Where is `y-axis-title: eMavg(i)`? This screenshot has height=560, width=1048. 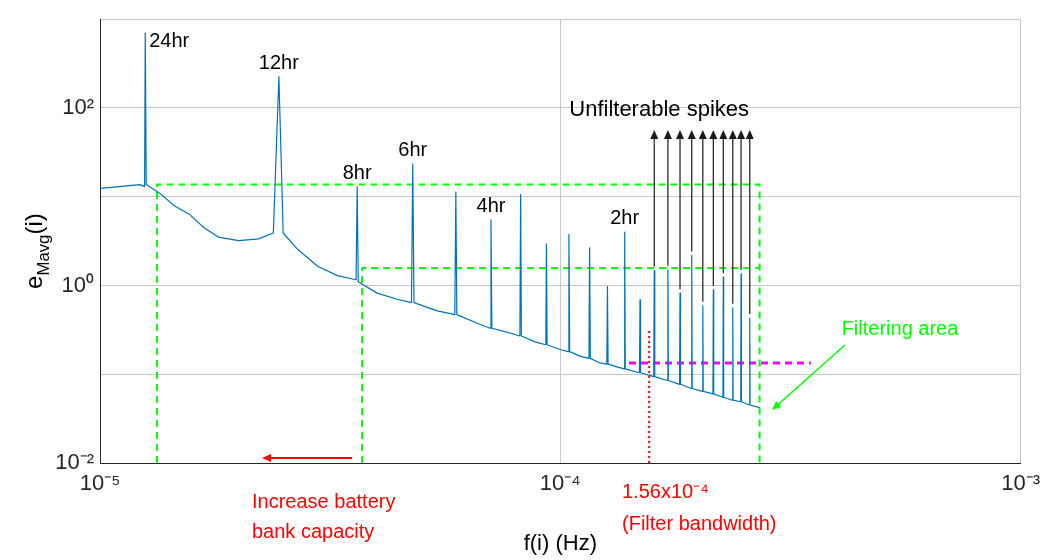
y-axis-title: eMavg(i) is located at coordinates (37, 251).